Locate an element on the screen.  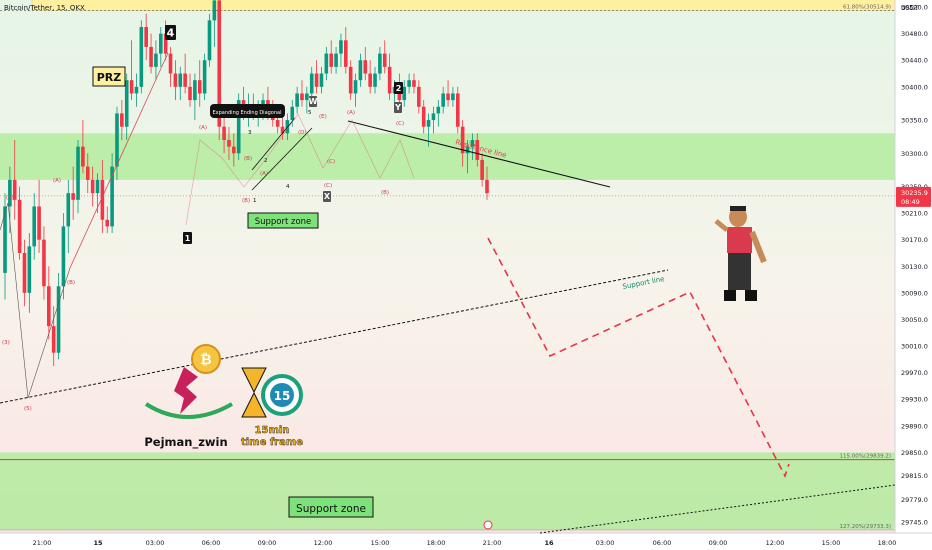
character-cap is located at coordinates (738, 208).